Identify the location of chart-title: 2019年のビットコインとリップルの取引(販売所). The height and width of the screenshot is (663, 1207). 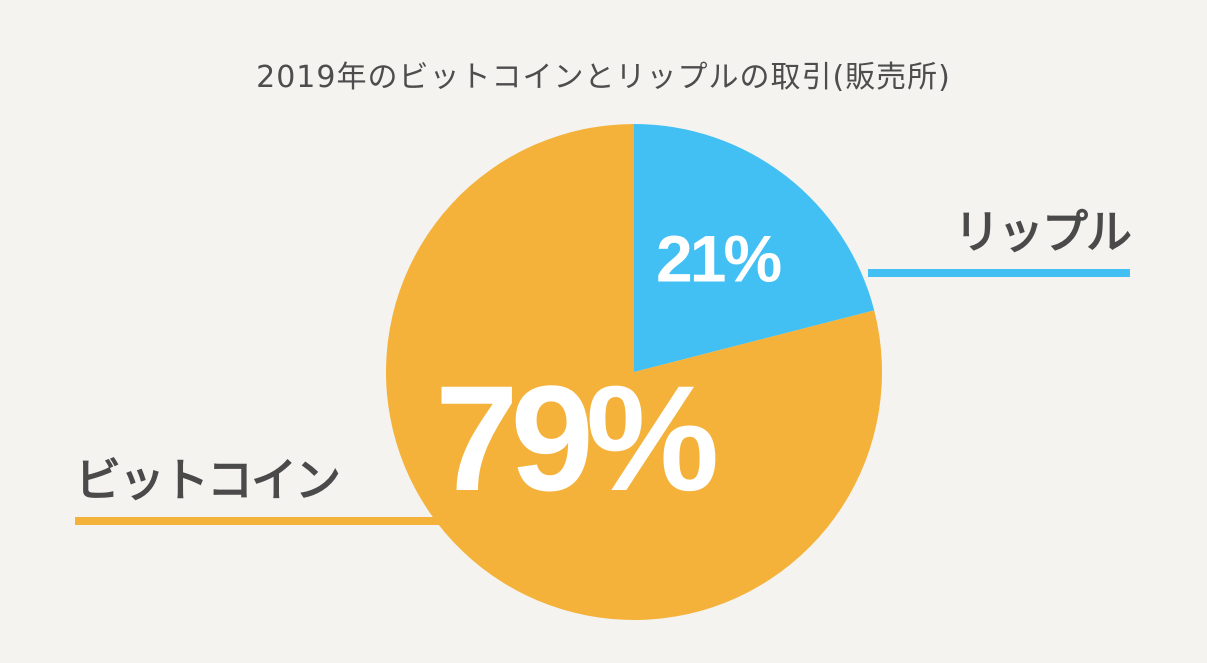
(603, 77).